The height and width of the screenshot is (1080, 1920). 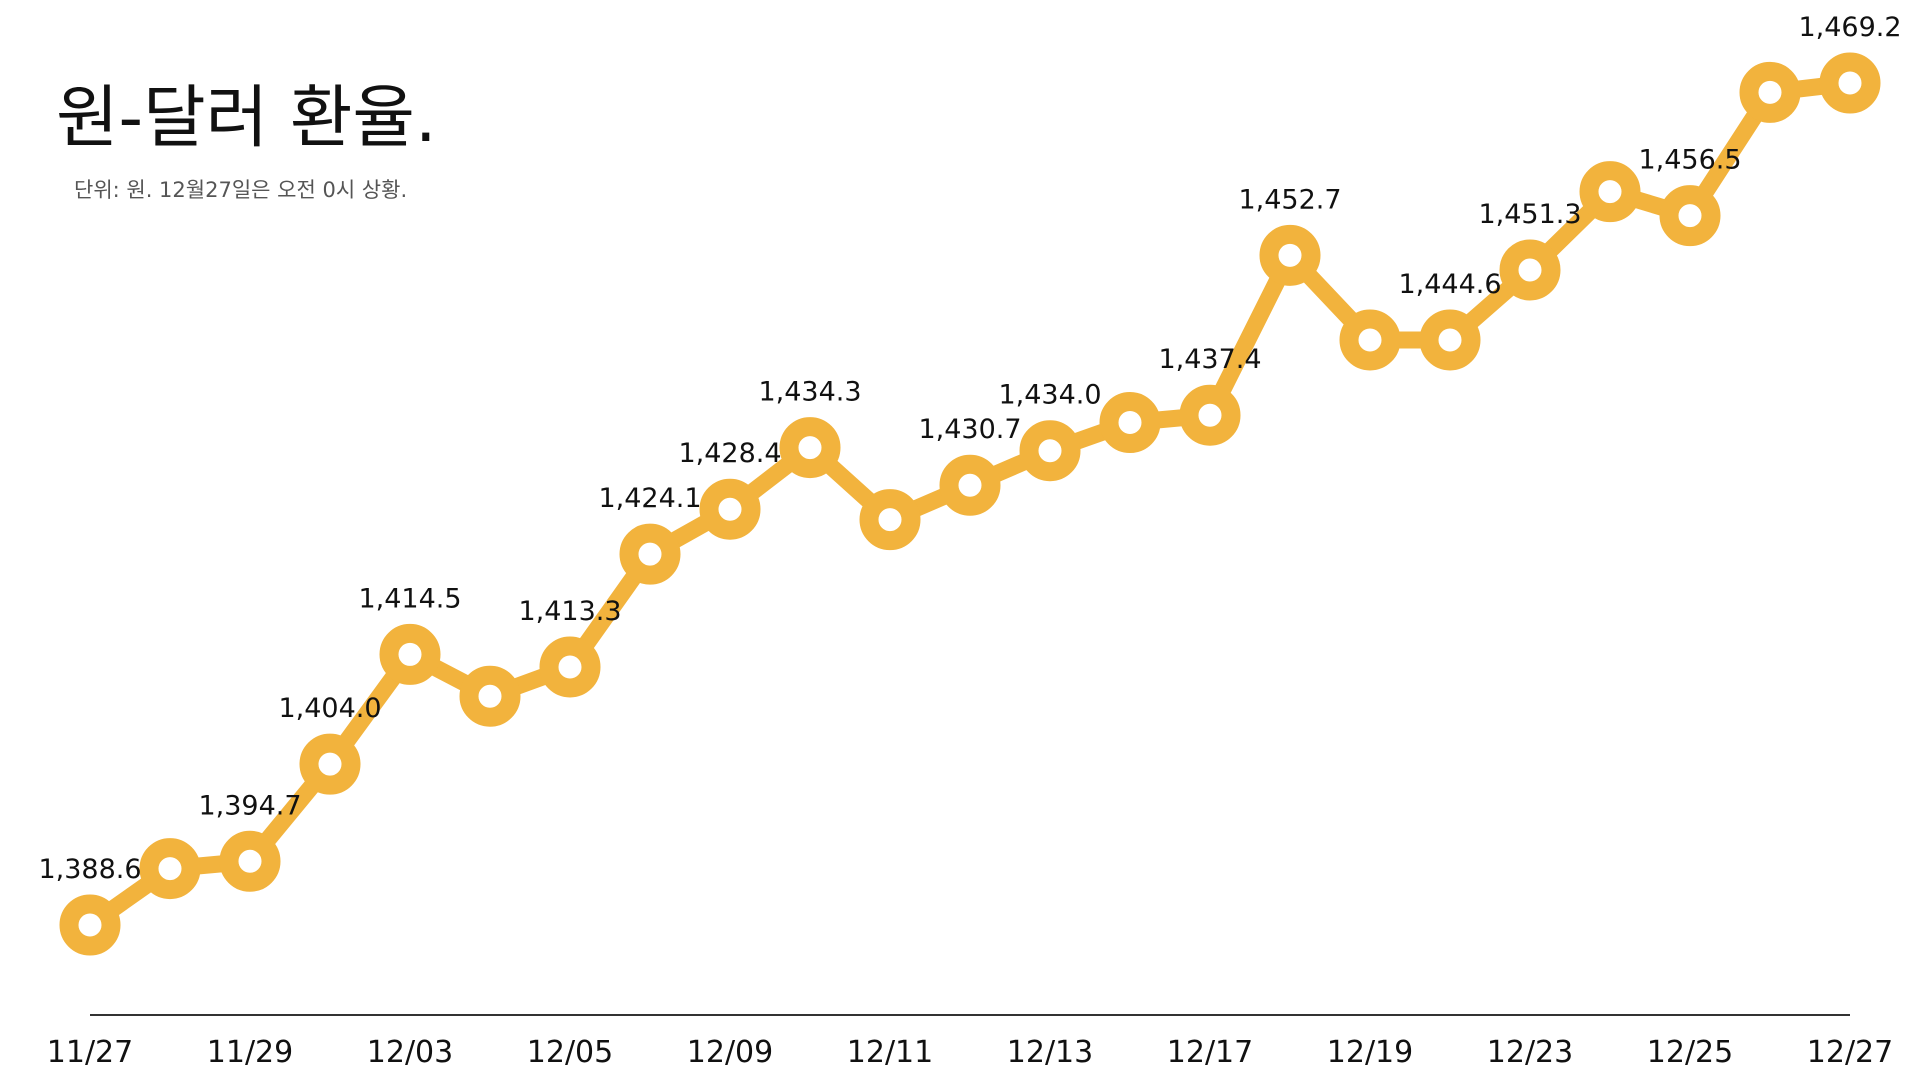 What do you see at coordinates (1849, 27) in the screenshot?
I see `data-label-22: 1,469.2` at bounding box center [1849, 27].